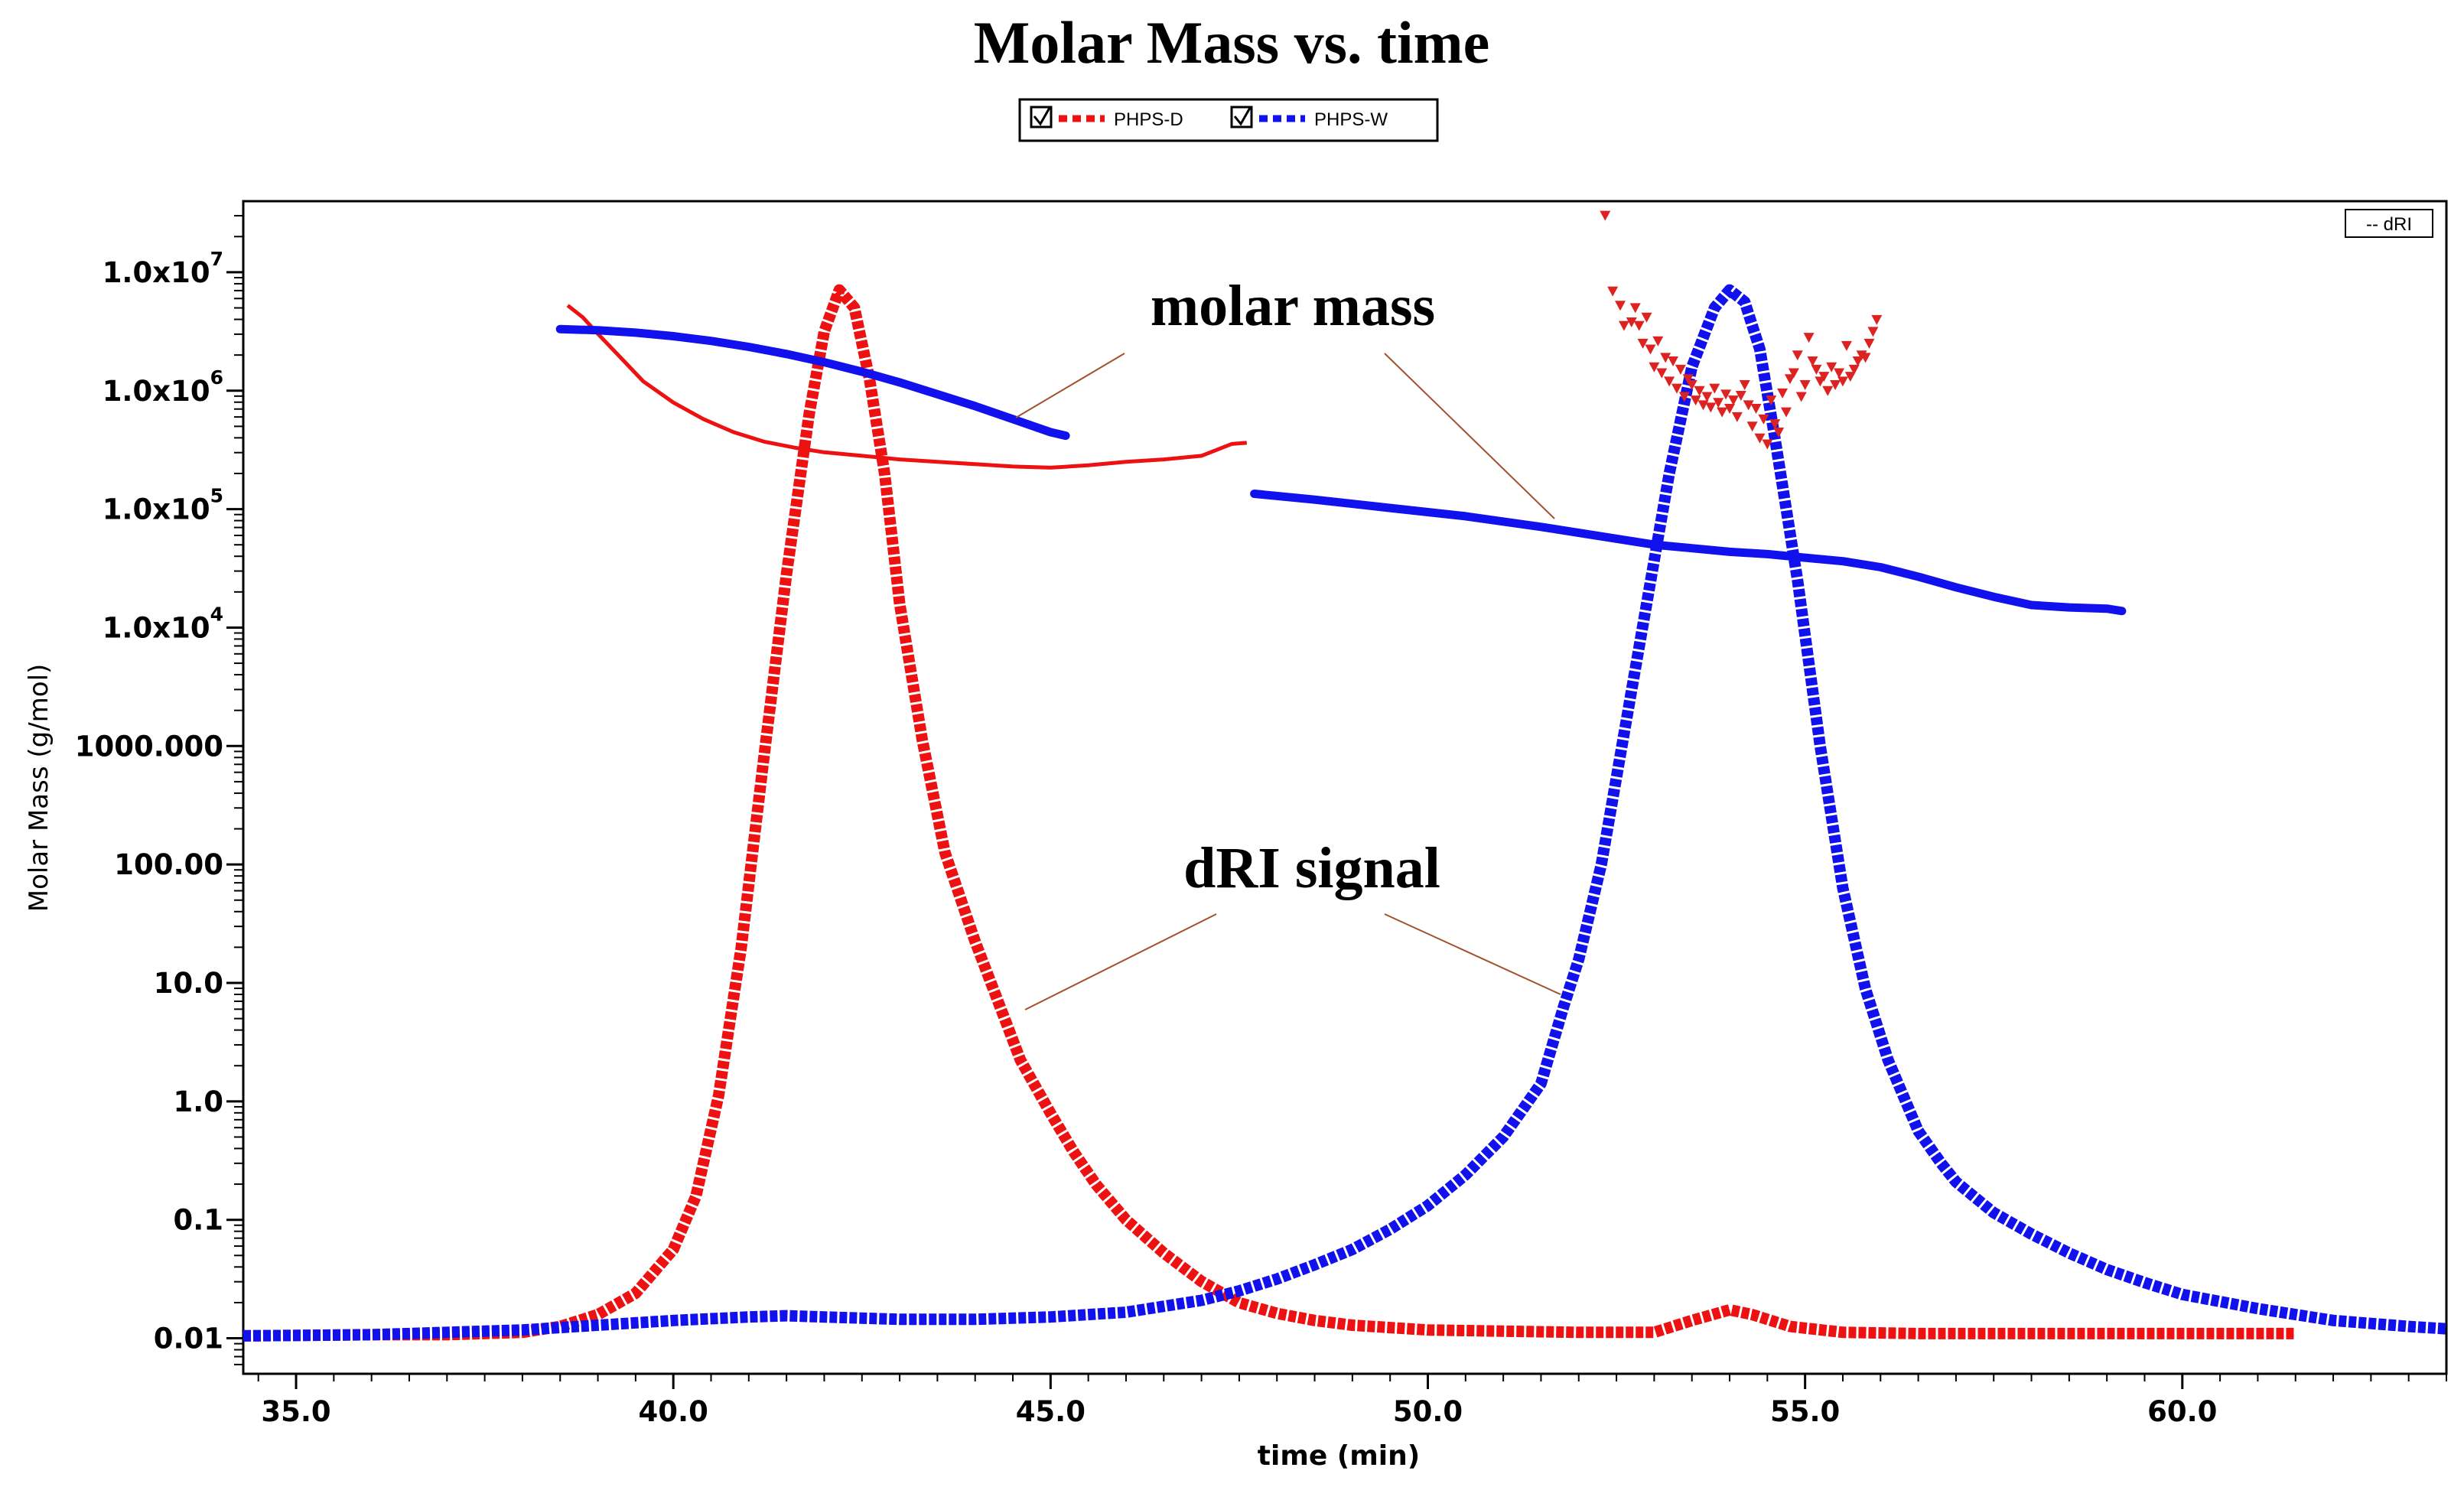  I want to click on y-tick-label: 1.0x10⁵, so click(163, 506).